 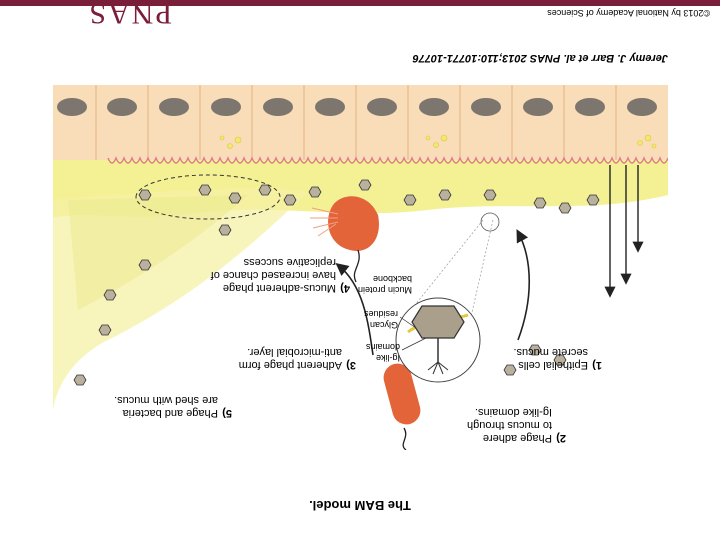 I want to click on svg-text: Adherent phage form, so click(x=290, y=365).